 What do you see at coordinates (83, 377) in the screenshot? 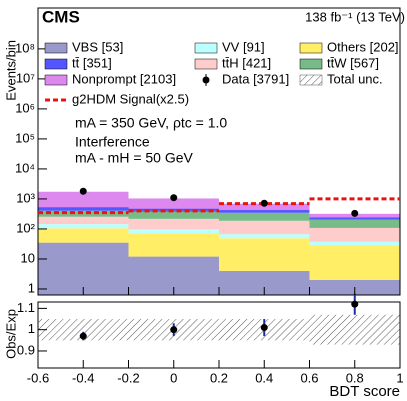
I see `x-tick-label: -0.4` at bounding box center [83, 377].